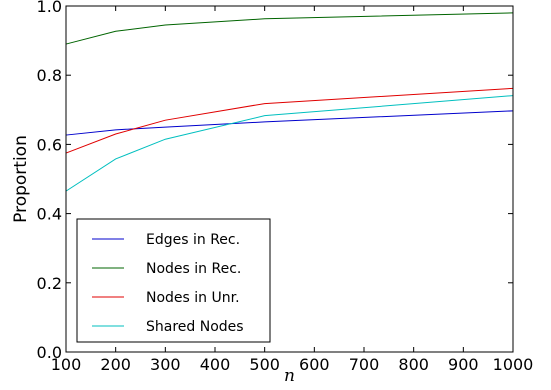 This screenshot has width=551, height=390. What do you see at coordinates (49, 75) in the screenshot?
I see `y-tick-label: 0.8` at bounding box center [49, 75].